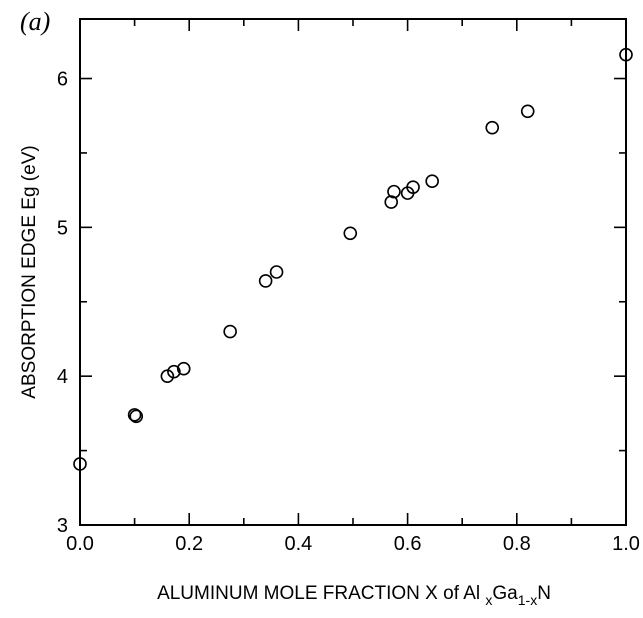 This screenshot has width=643, height=618. What do you see at coordinates (298, 544) in the screenshot?
I see `x-tick-label: 0.4` at bounding box center [298, 544].